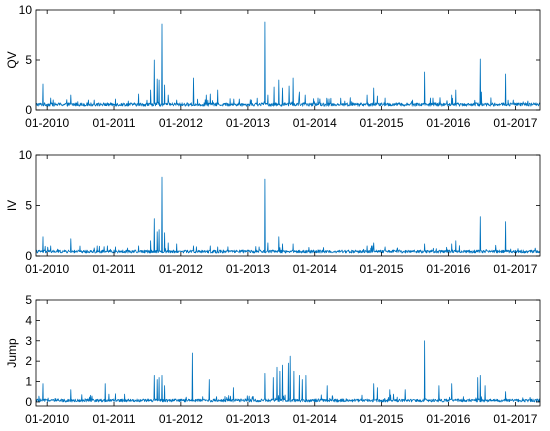 The height and width of the screenshot is (431, 550). What do you see at coordinates (12, 205) in the screenshot?
I see `y-axis-label: IV` at bounding box center [12, 205].